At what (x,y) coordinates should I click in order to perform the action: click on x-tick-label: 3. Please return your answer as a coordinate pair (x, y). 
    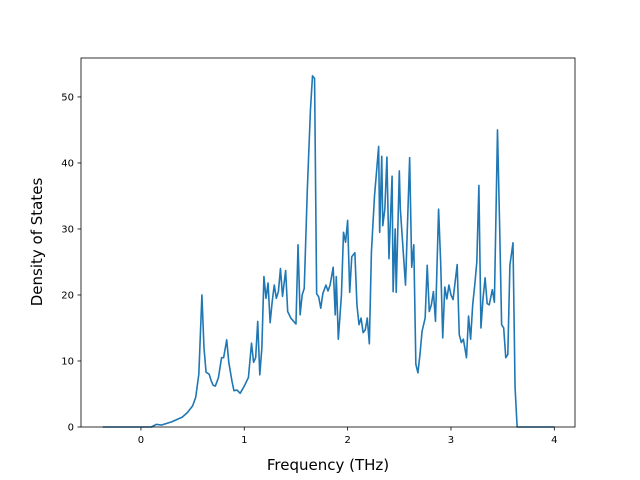
    Looking at the image, I should click on (451, 440).